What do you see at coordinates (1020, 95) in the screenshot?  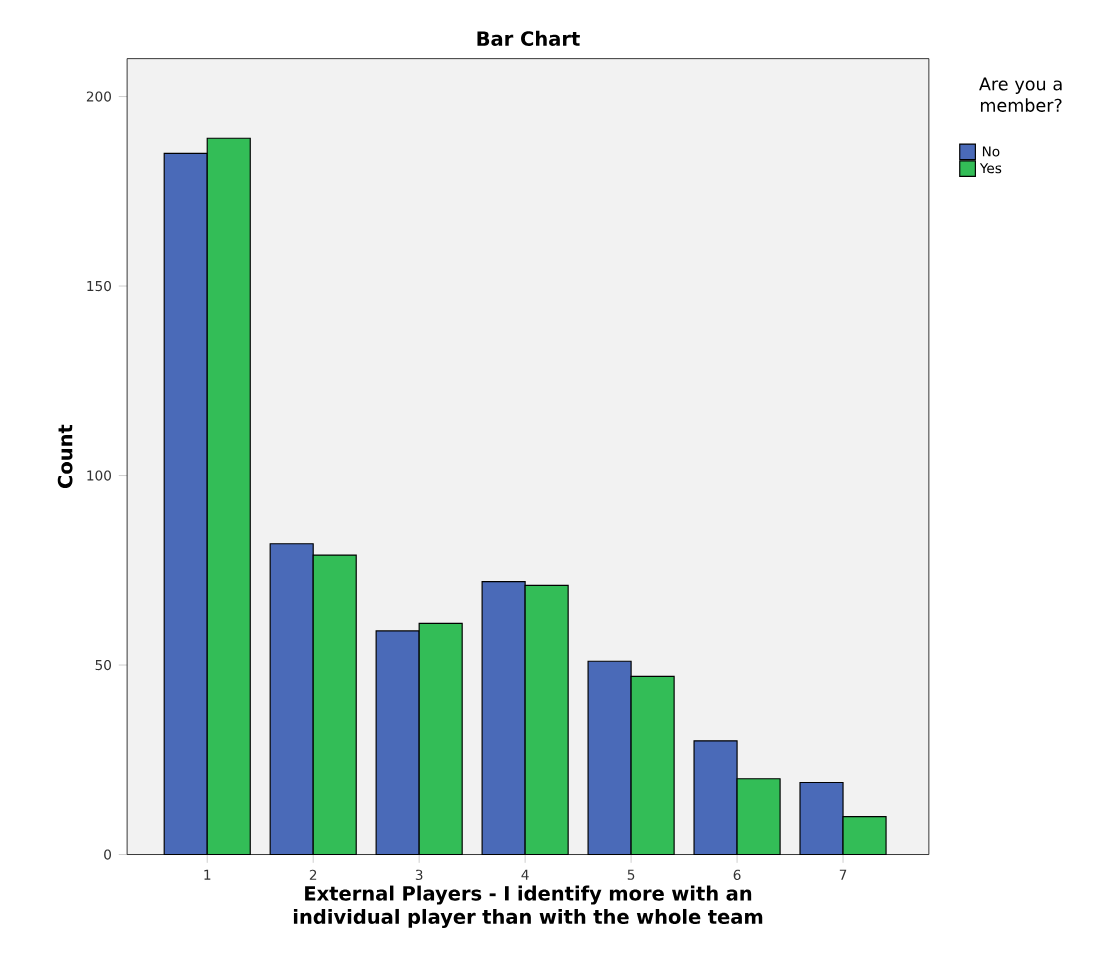 I see `legend-title: Are you a member?` at bounding box center [1020, 95].